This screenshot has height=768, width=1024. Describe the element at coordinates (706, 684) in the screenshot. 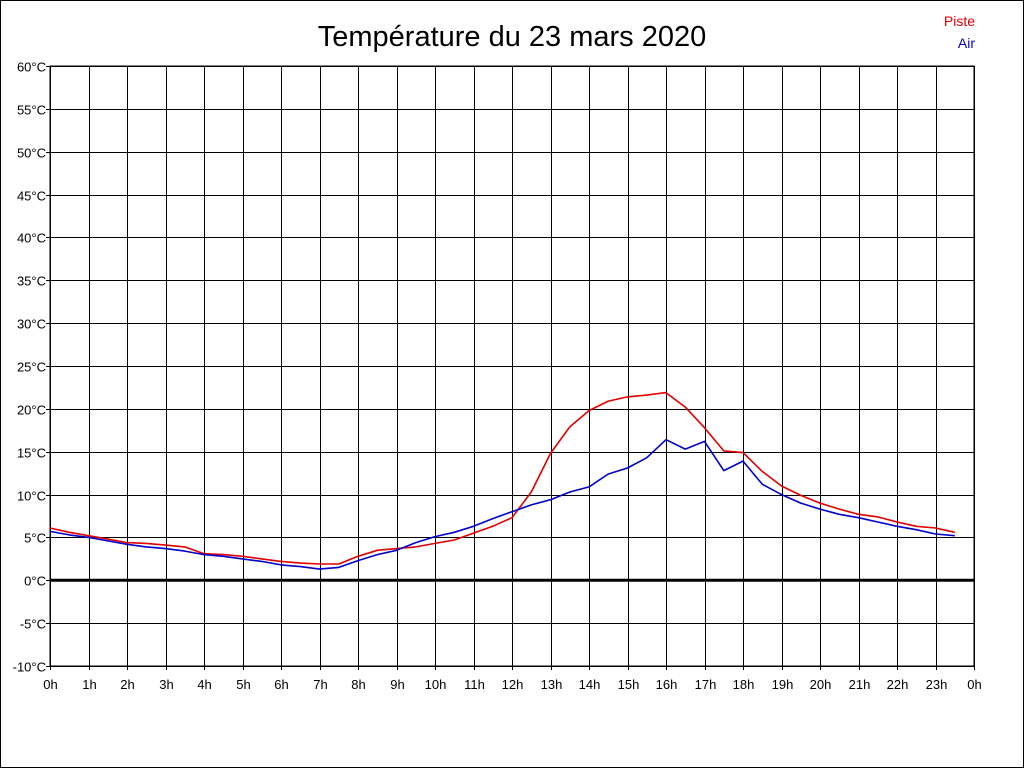

I see `x-tick-label: 17h` at that location.